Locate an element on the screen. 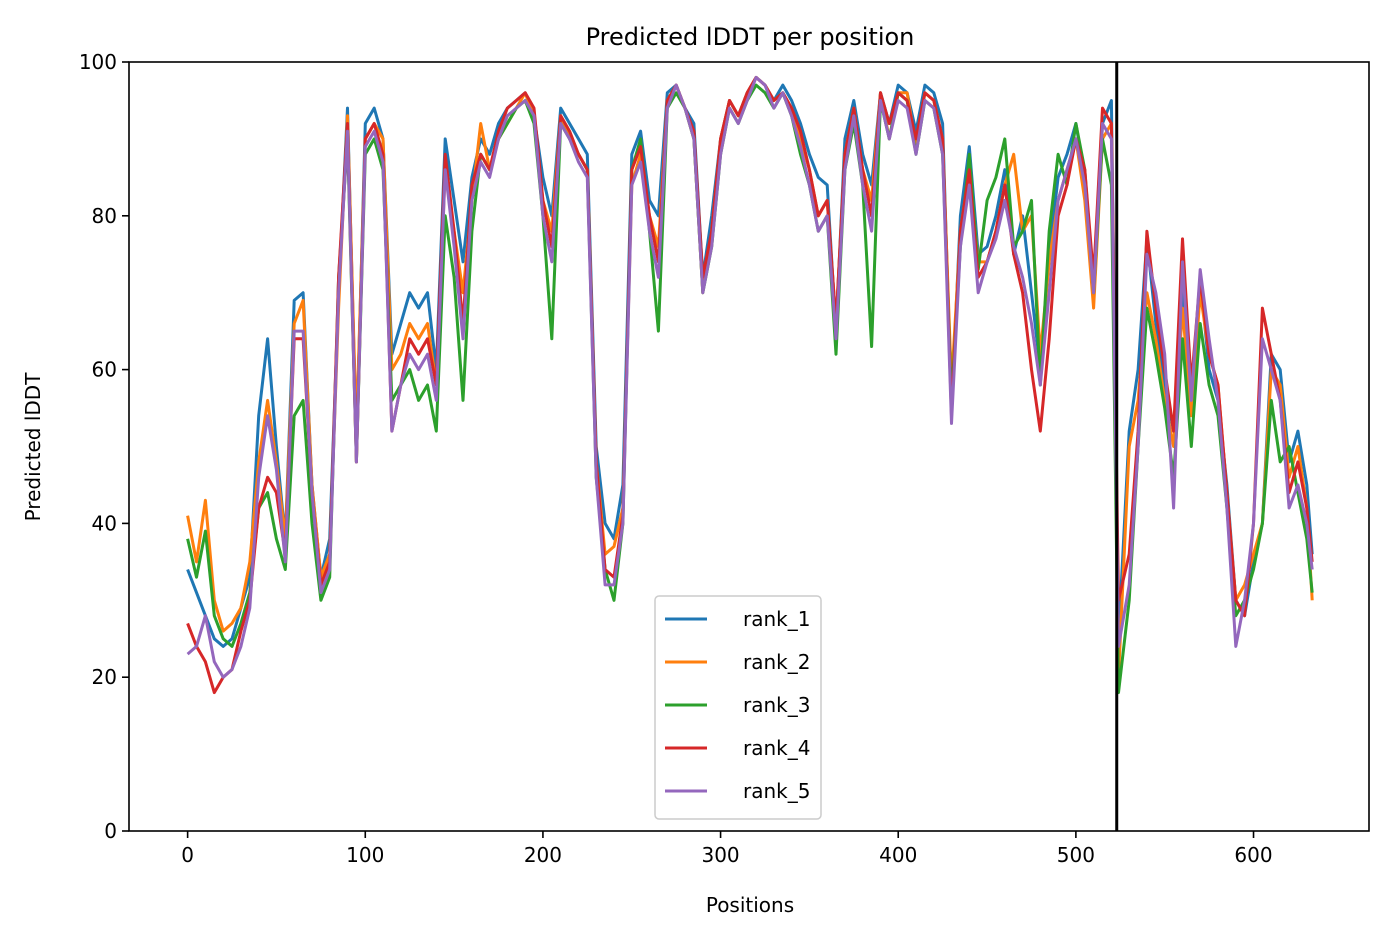 Image resolution: width=1391 pixels, height=939 pixels. y-tick-label: 0 is located at coordinates (110, 831).